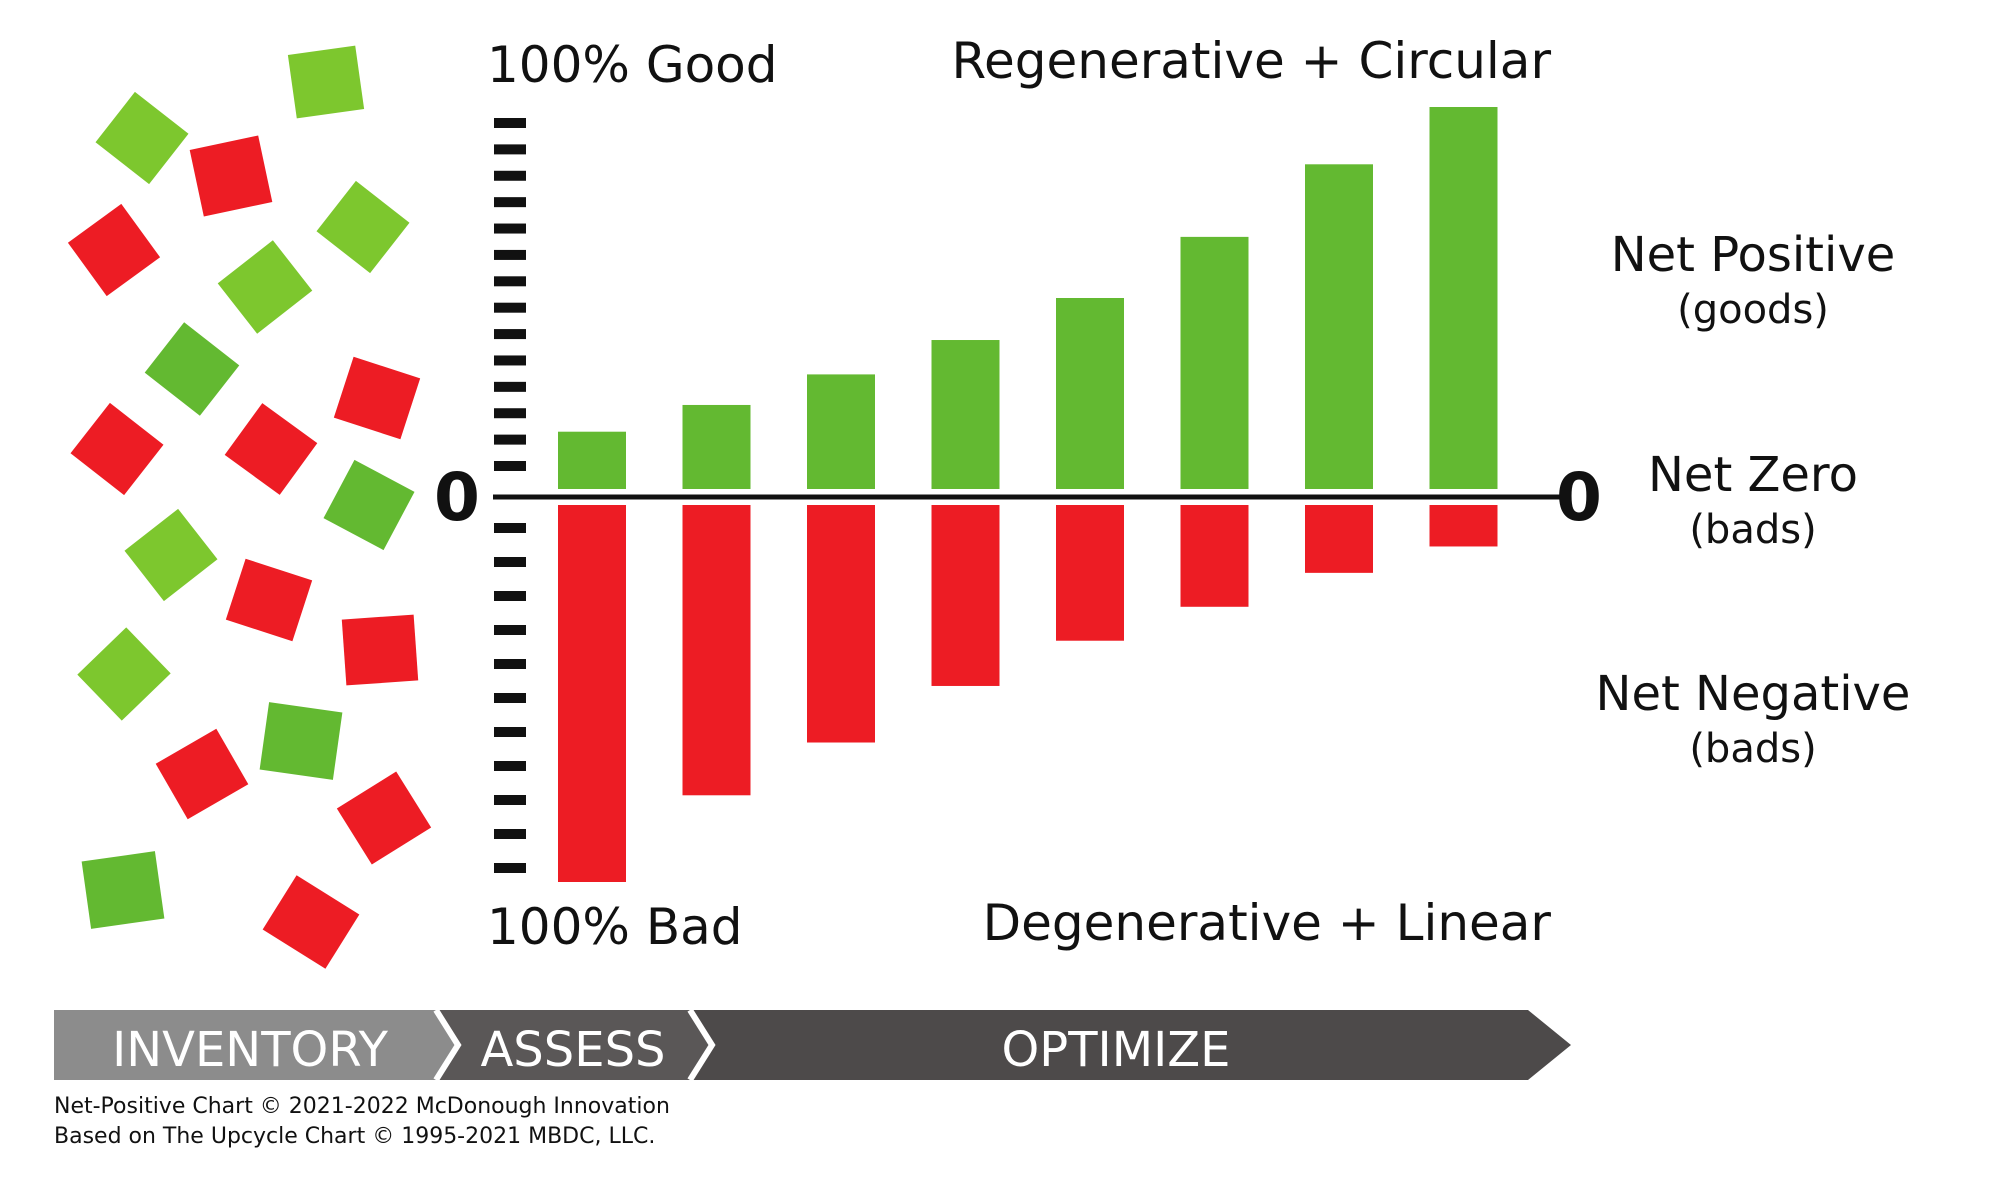 Image resolution: width=2000 pixels, height=1181 pixels. Describe the element at coordinates (1752, 749) in the screenshot. I see `legend-net-negative-subtitle: (bads)` at that location.